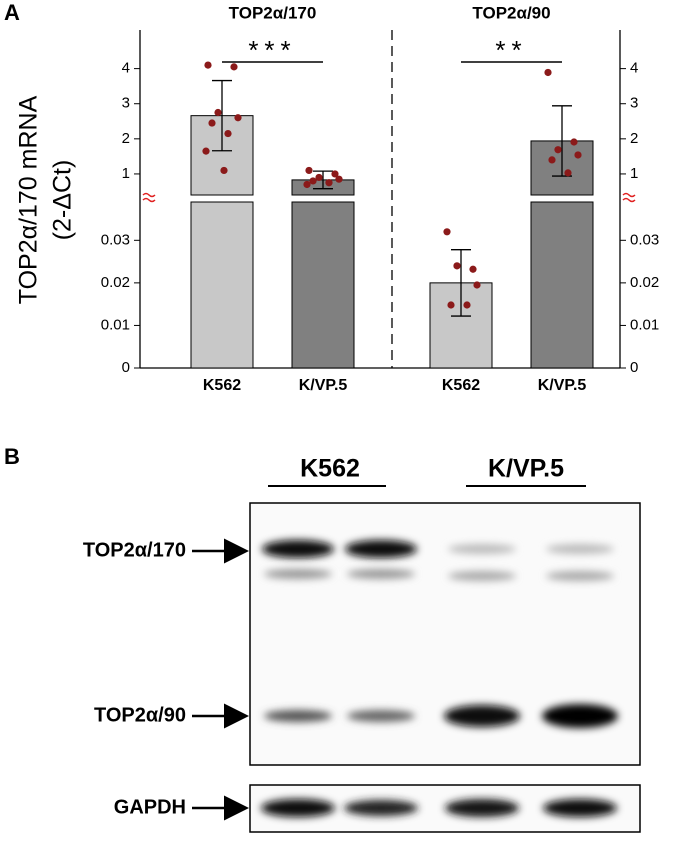  Describe the element at coordinates (273, 12) in the screenshot. I see `panel-title: TOP2α/170` at that location.